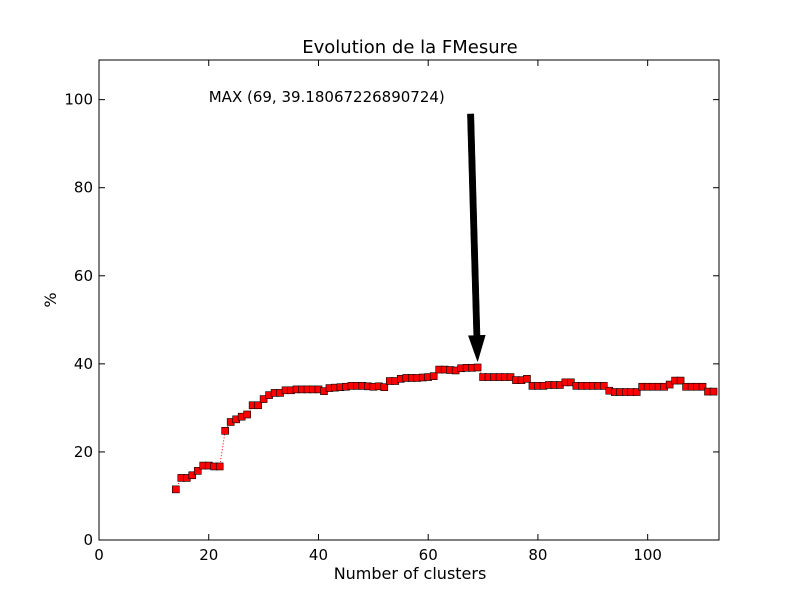 This screenshot has height=600, width=800. Describe the element at coordinates (88, 540) in the screenshot. I see `y-tick-label: 0` at that location.